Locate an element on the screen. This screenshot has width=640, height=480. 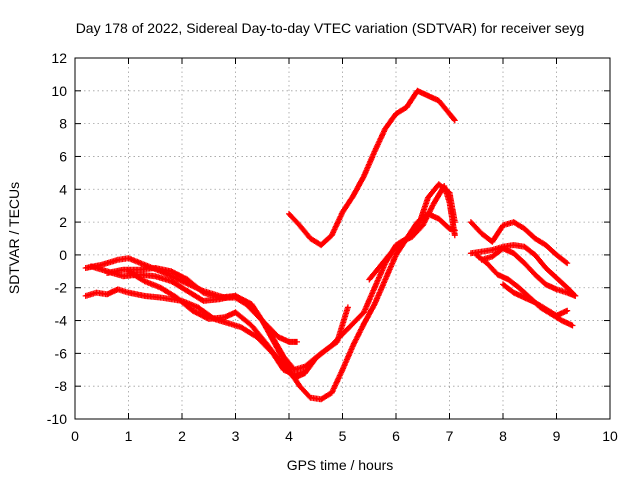
y-axis-label: SDTVAR / TECUs is located at coordinates (14, 238).